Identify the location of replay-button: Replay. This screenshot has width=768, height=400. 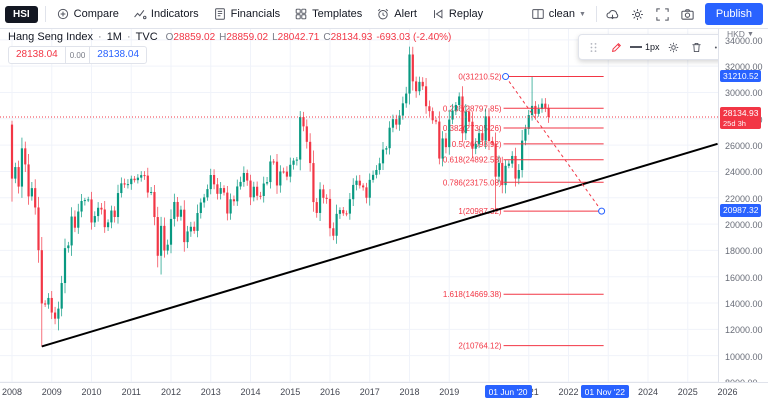
(457, 14).